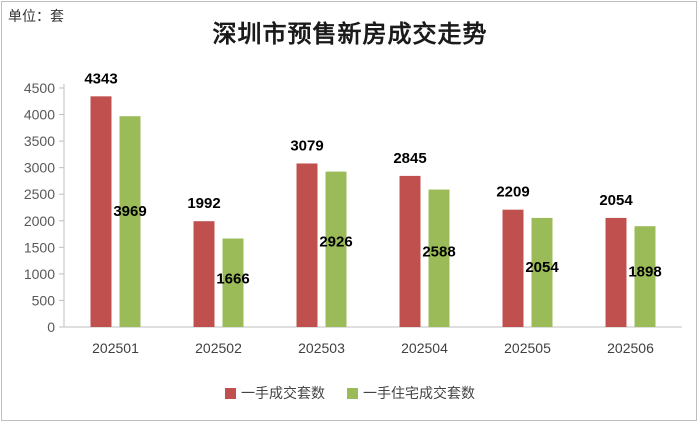  Describe the element at coordinates (424, 348) in the screenshot. I see `x-tick-label: 202504` at that location.